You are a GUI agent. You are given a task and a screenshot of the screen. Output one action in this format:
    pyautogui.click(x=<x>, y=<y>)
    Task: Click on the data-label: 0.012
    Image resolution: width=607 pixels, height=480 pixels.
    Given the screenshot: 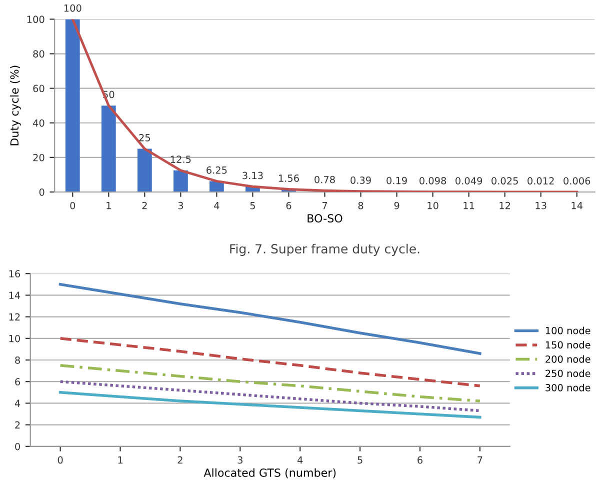 What is the action you would take?
    pyautogui.click(x=541, y=181)
    